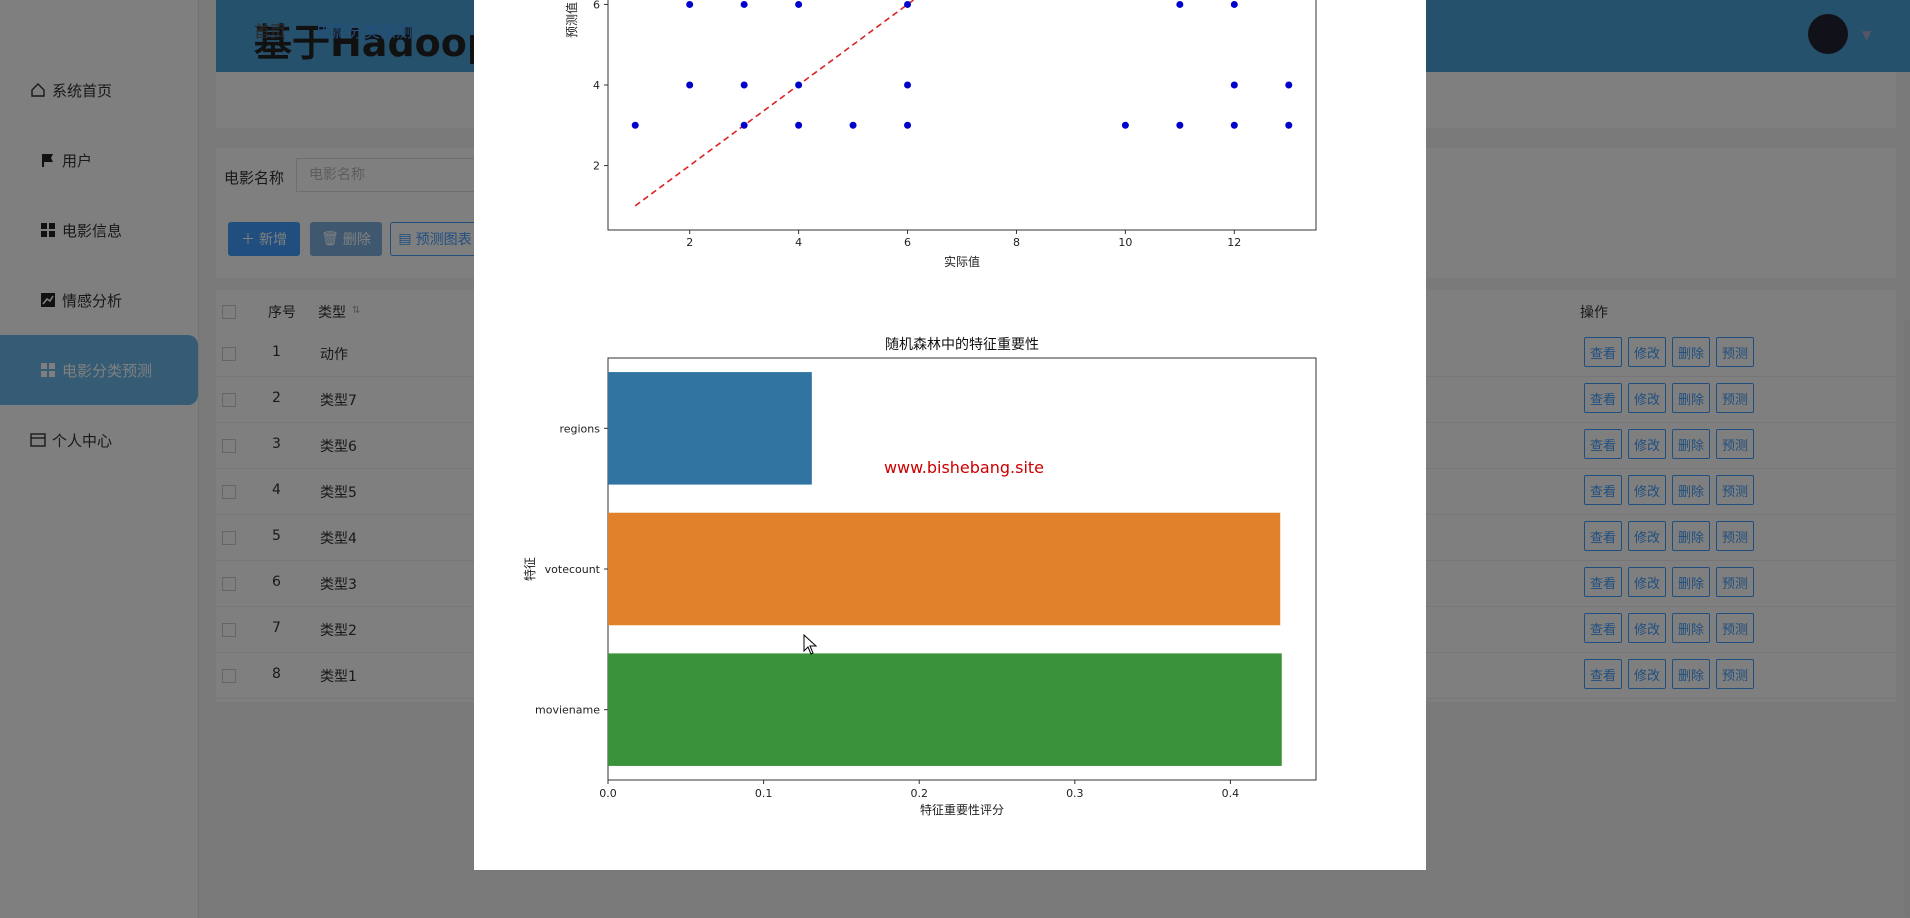 The height and width of the screenshot is (918, 1910). I want to click on y-tick-label: 6, so click(596, 5).